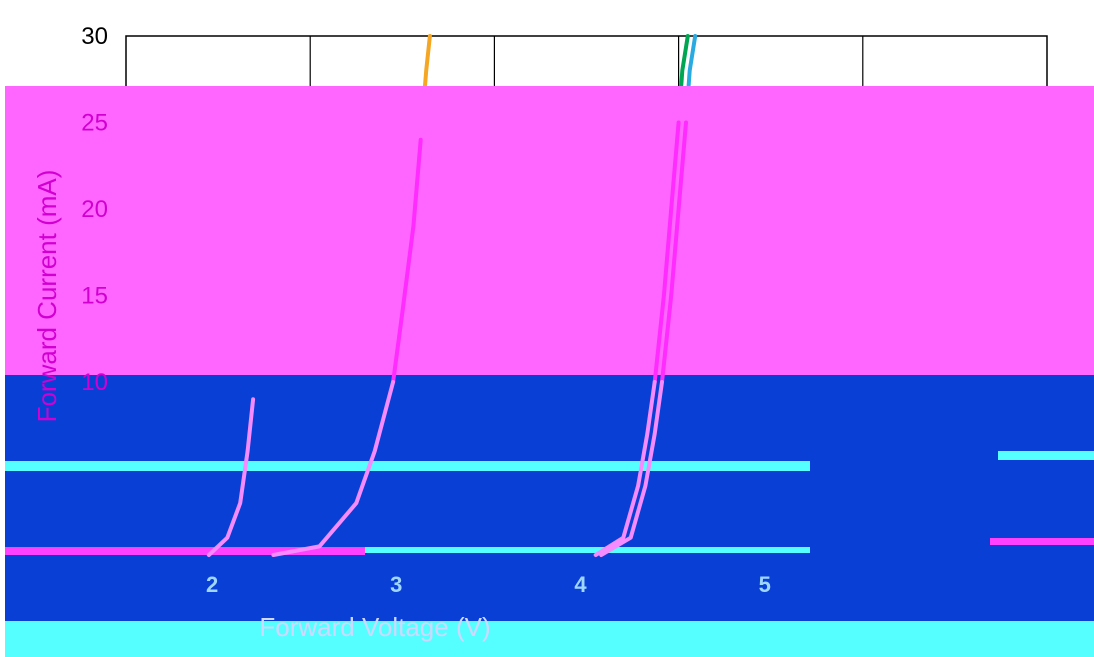 This screenshot has height=657, width=1094. Describe the element at coordinates (765, 584) in the screenshot. I see `x-tick-label: 5` at that location.